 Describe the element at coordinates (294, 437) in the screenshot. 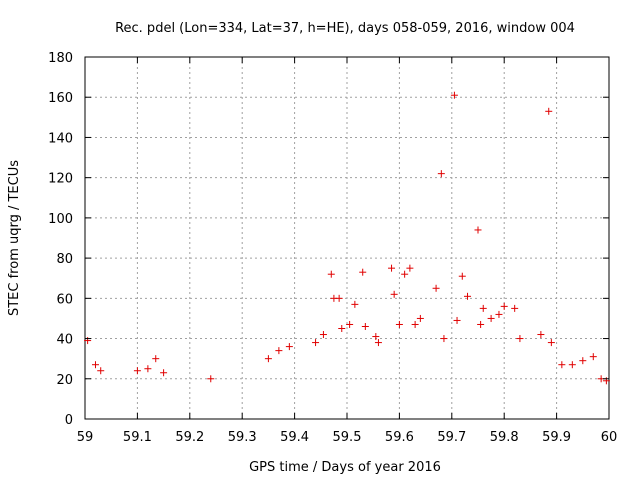

I see `x-tick-label: 59.4` at that location.